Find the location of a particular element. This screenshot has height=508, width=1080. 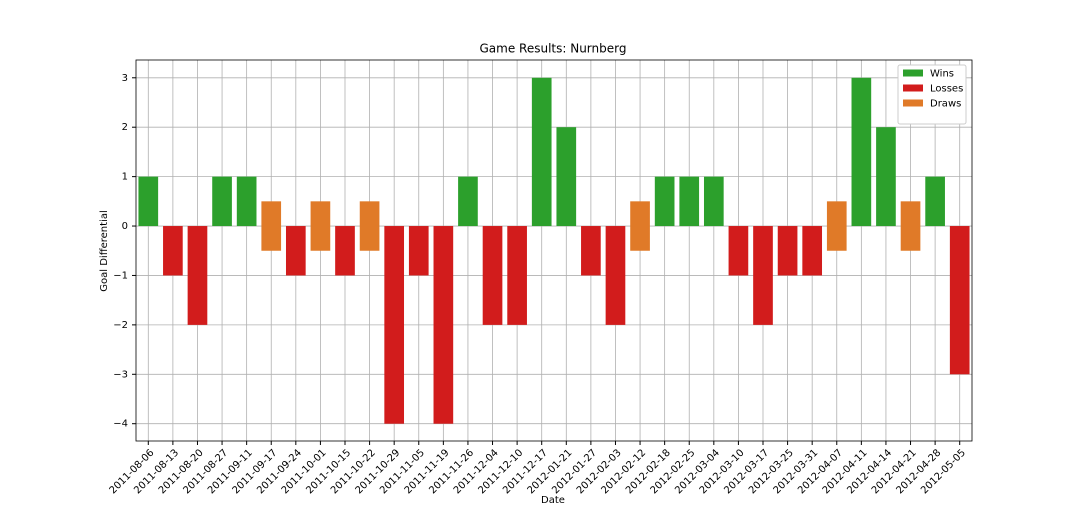

y-tick-label: 1 is located at coordinates (125, 177).